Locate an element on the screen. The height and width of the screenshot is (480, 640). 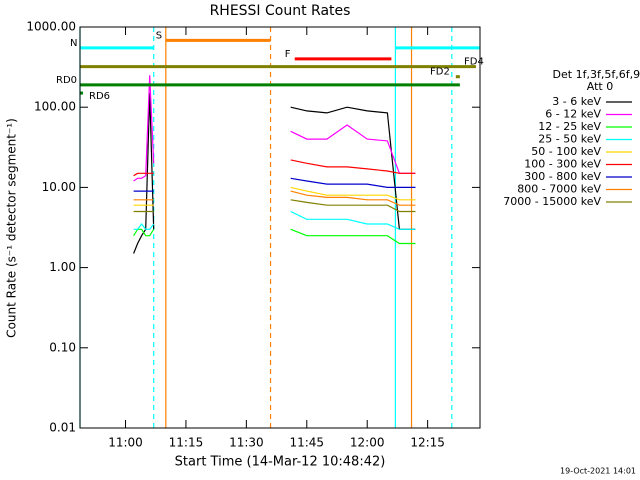
legend-label: 12 - 25 keV is located at coordinates (569, 126).